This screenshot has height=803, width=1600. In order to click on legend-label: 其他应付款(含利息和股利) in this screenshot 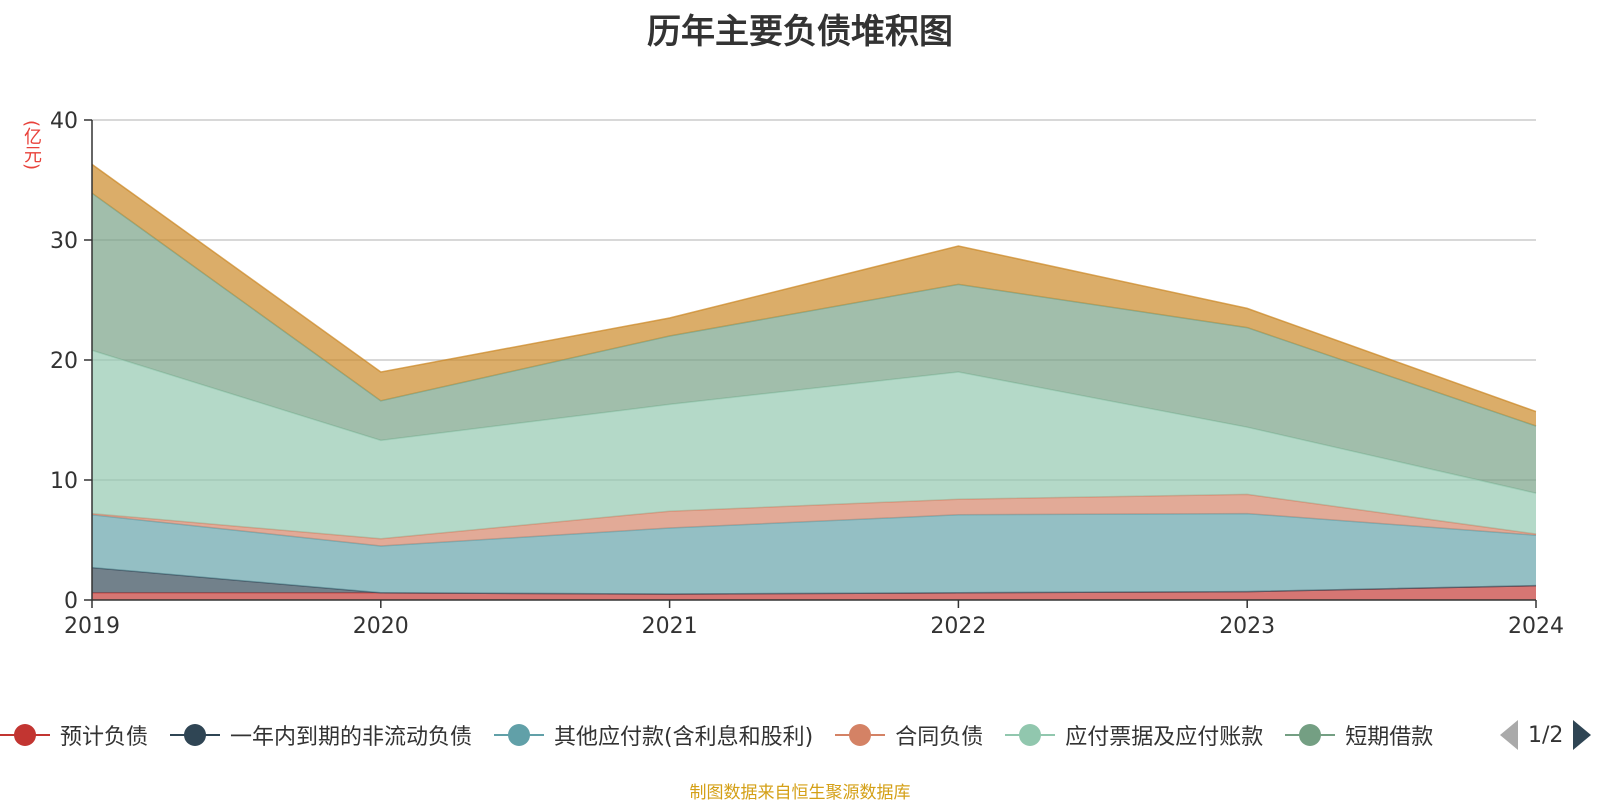, I will do `click(684, 737)`.